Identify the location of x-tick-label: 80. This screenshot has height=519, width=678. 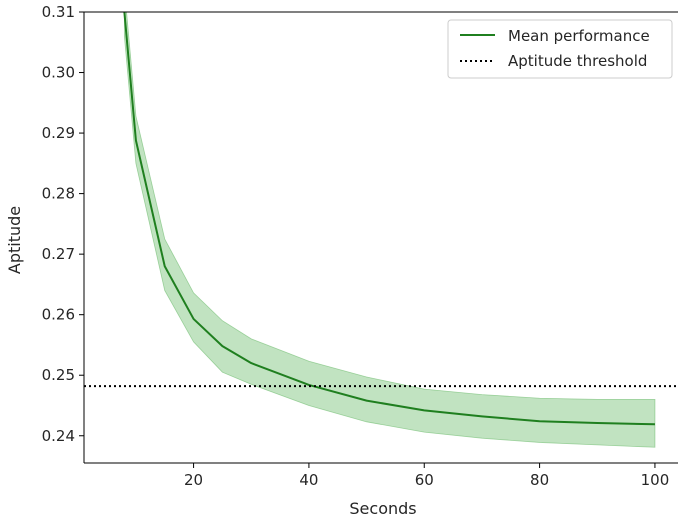
(539, 480).